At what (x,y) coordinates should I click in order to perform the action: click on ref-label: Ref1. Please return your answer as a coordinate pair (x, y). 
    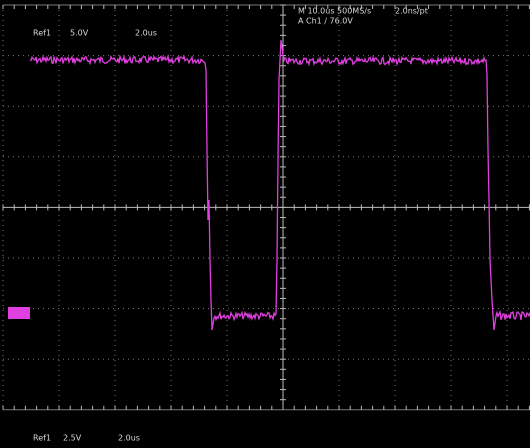
    Looking at the image, I should click on (42, 33).